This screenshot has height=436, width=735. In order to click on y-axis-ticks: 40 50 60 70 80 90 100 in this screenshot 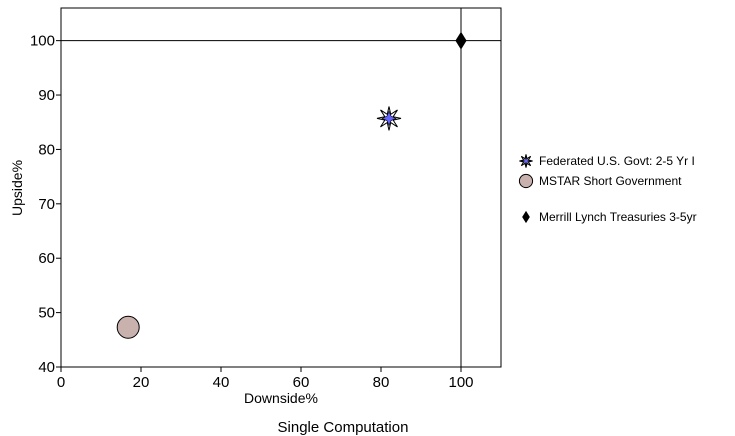, I will do `click(45, 204)`.